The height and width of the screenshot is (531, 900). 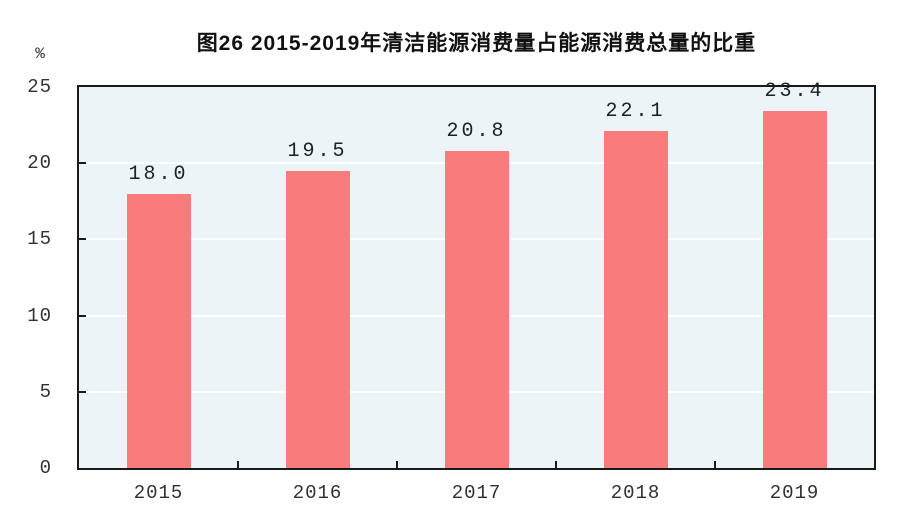 What do you see at coordinates (476, 132) in the screenshot?
I see `bar-value-label: 20.8` at bounding box center [476, 132].